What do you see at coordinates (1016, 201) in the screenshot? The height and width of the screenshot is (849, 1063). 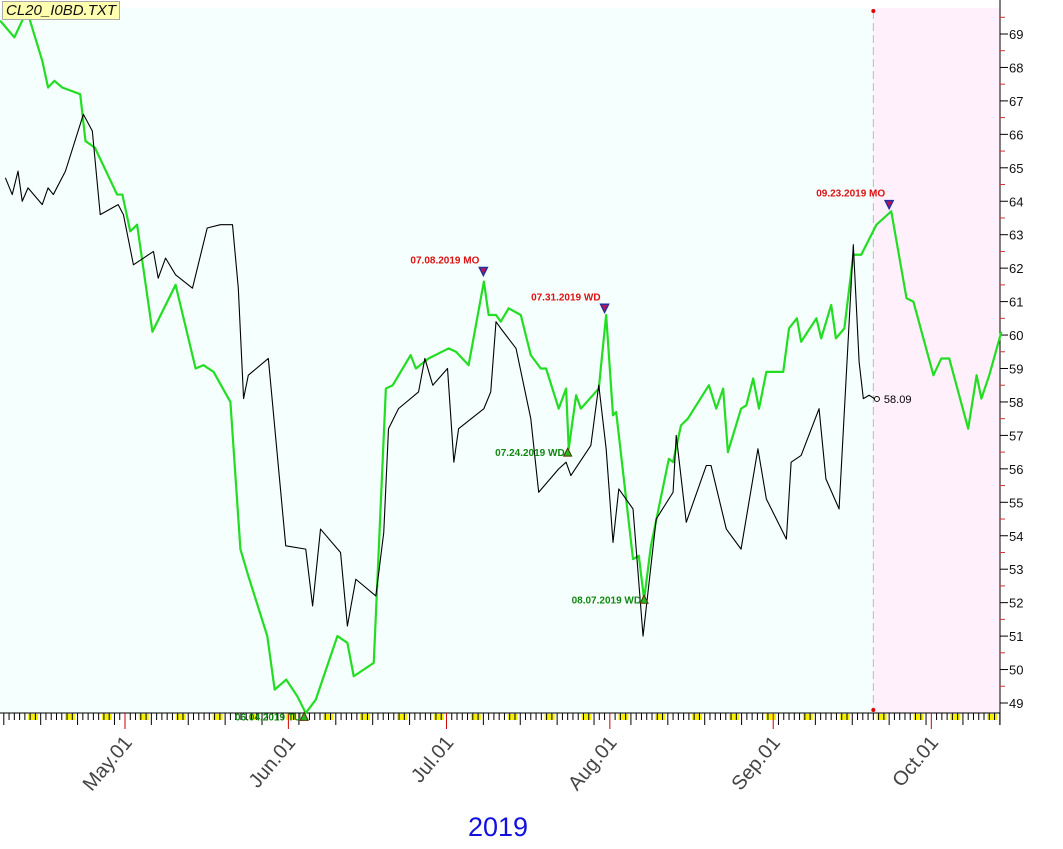 I see `y-tick-label: 64` at bounding box center [1016, 201].